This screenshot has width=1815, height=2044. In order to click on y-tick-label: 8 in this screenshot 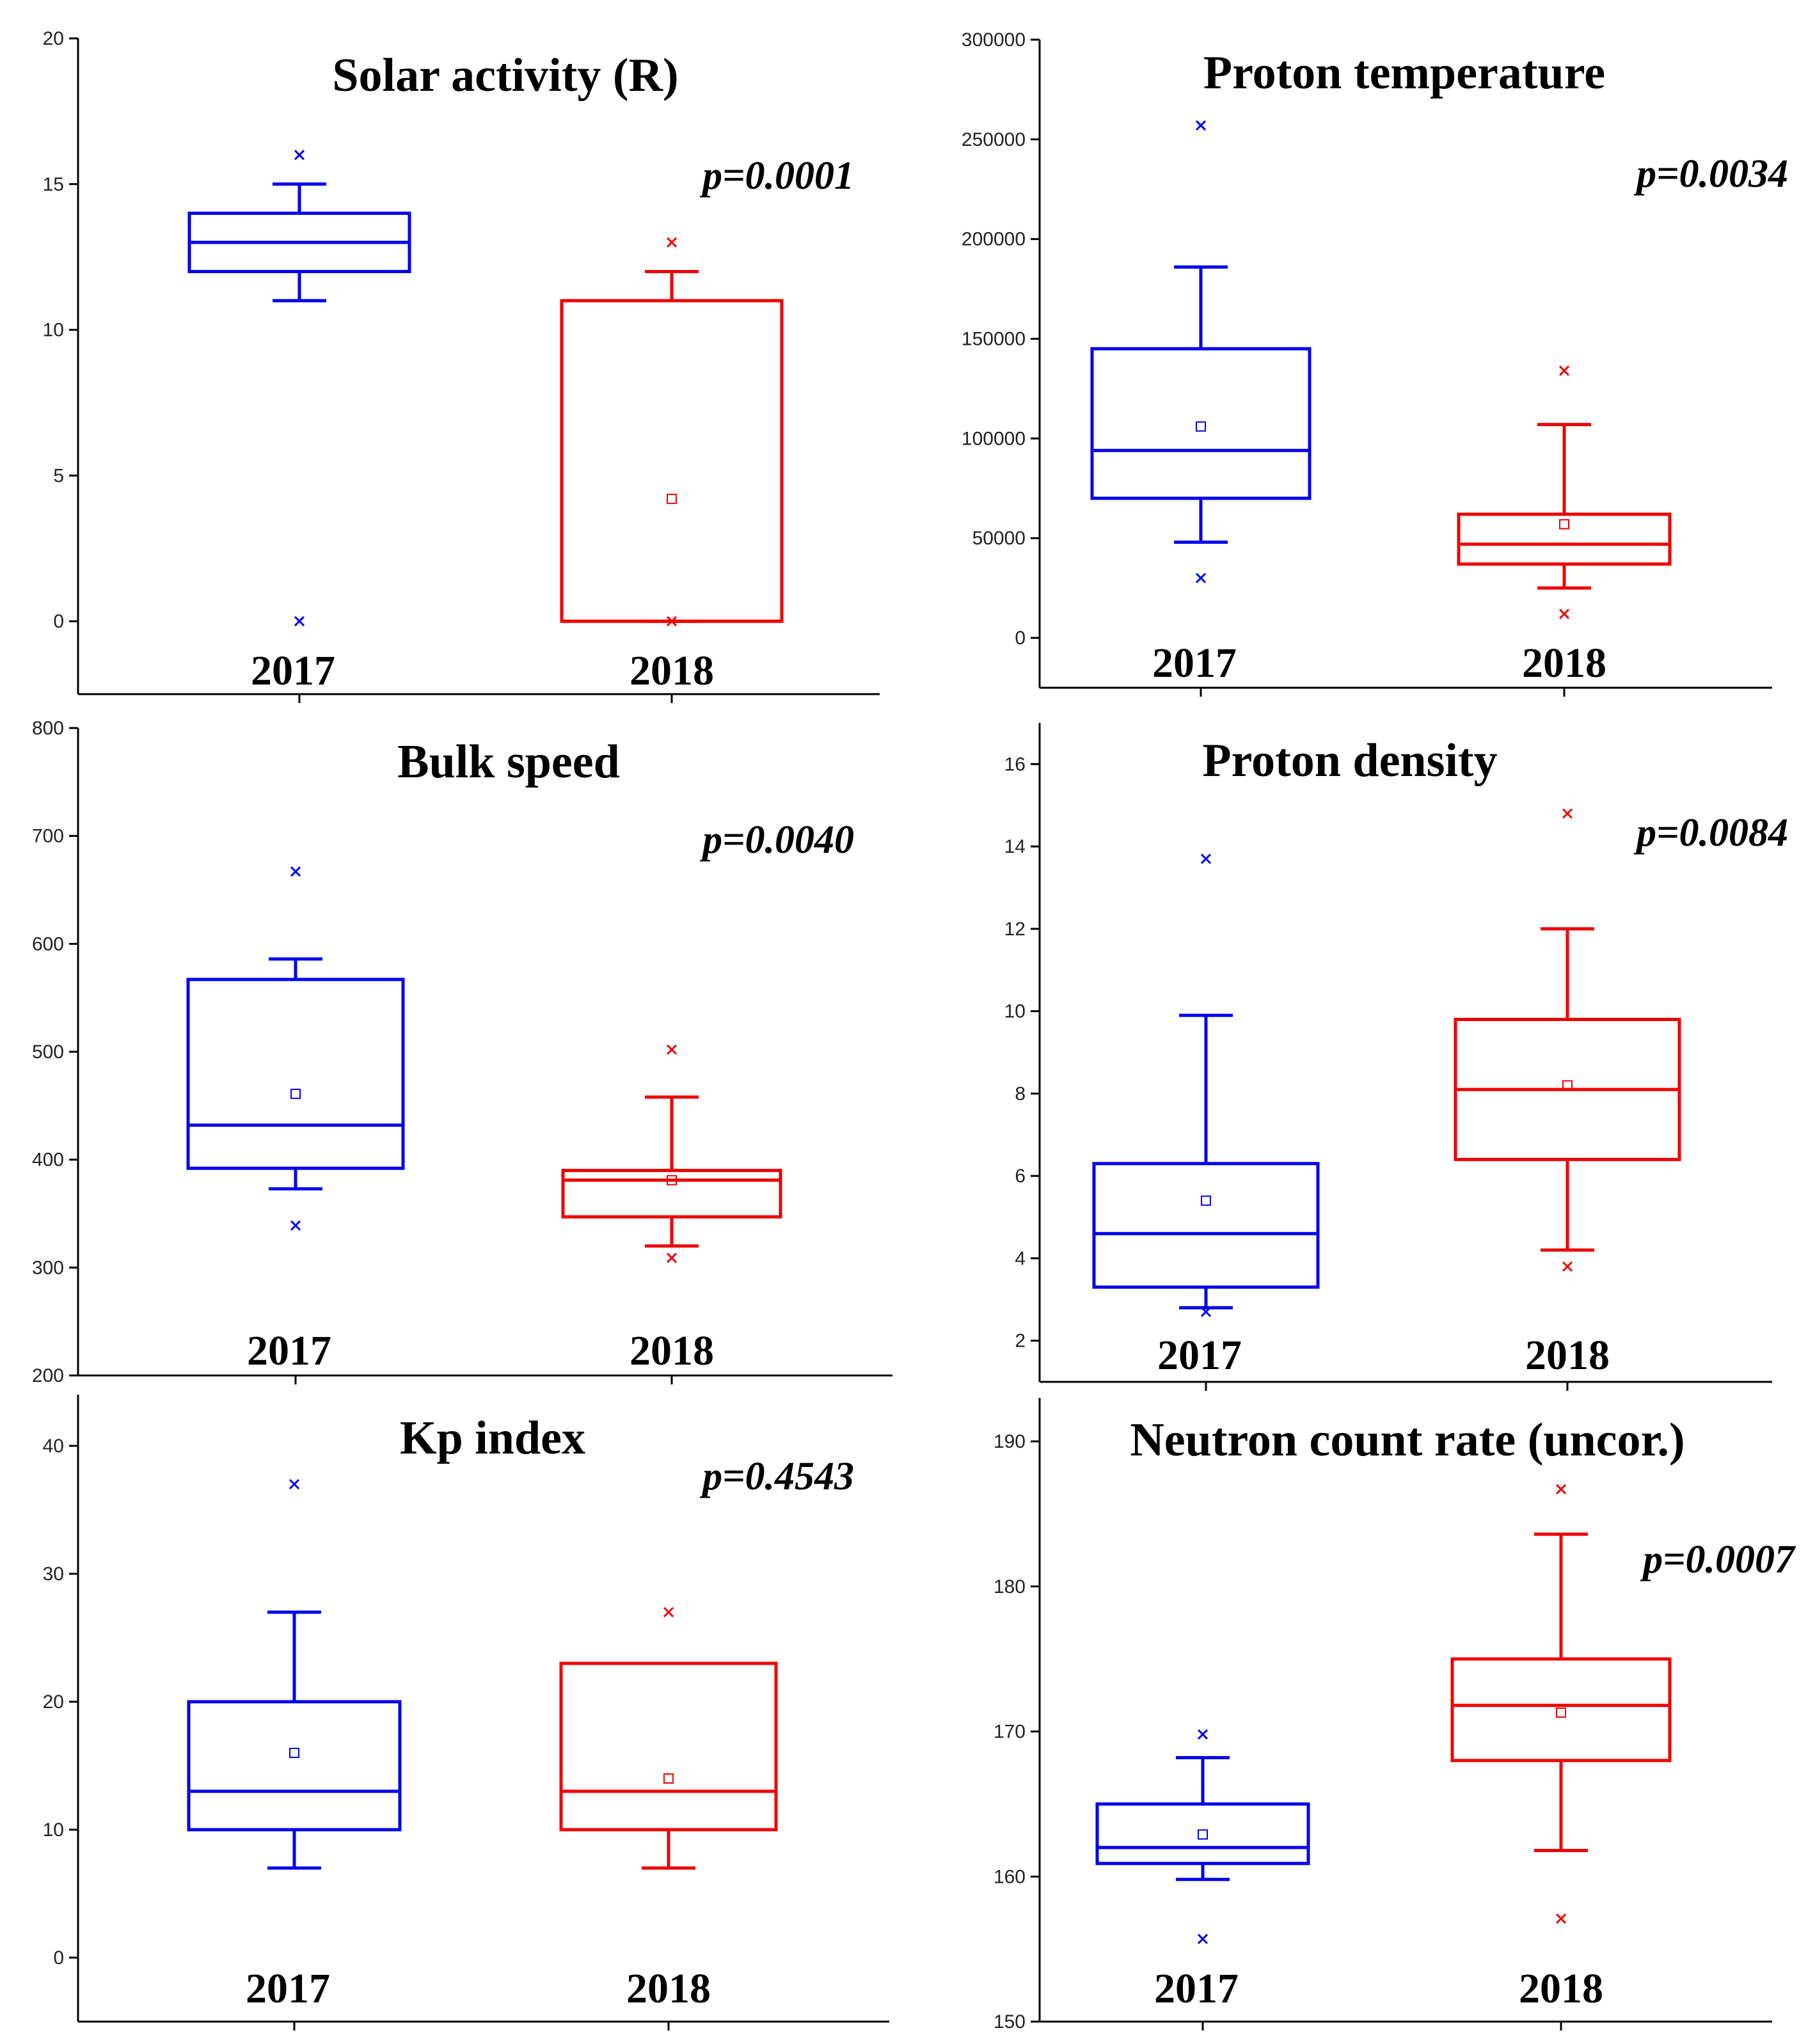, I will do `click(1020, 1093)`.